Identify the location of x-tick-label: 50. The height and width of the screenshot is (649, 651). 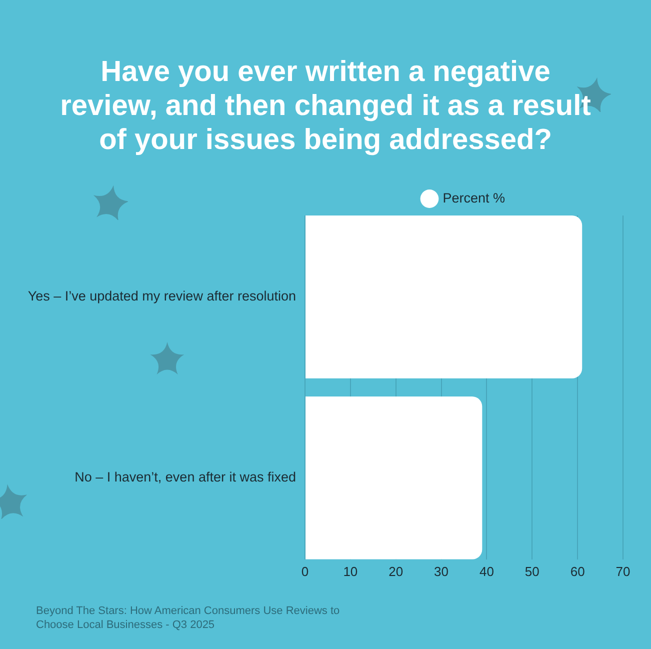
(532, 571).